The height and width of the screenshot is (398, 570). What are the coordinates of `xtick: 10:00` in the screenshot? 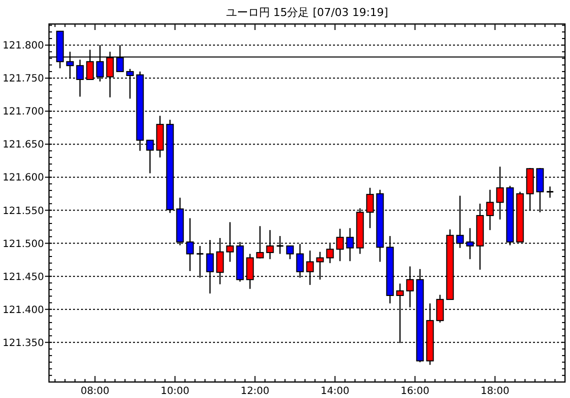 It's located at (175, 391).